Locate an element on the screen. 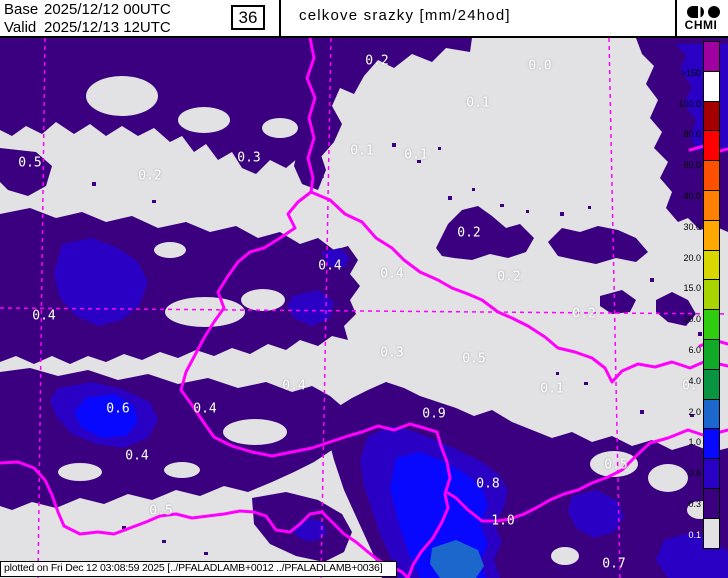  forecast-step-badge: 36 is located at coordinates (248, 17).